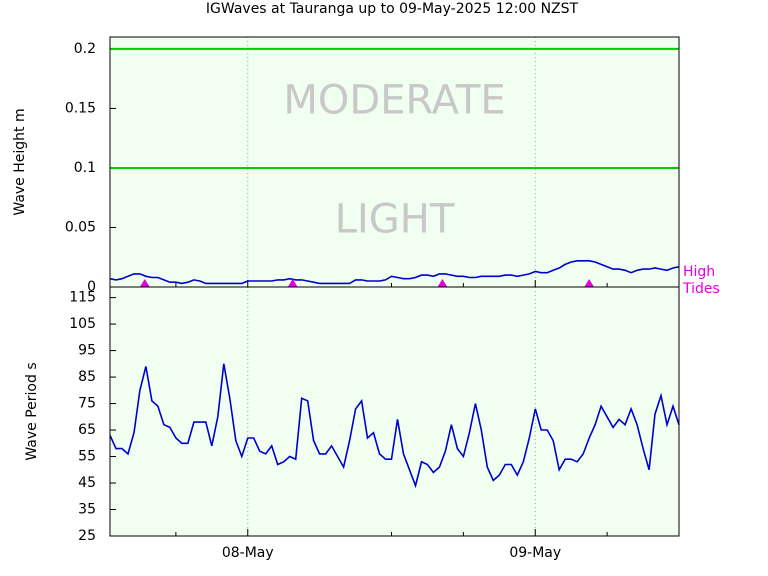 This screenshot has width=768, height=576. What do you see at coordinates (80, 108) in the screenshot?
I see `y-tick-label: 0.15` at bounding box center [80, 108].